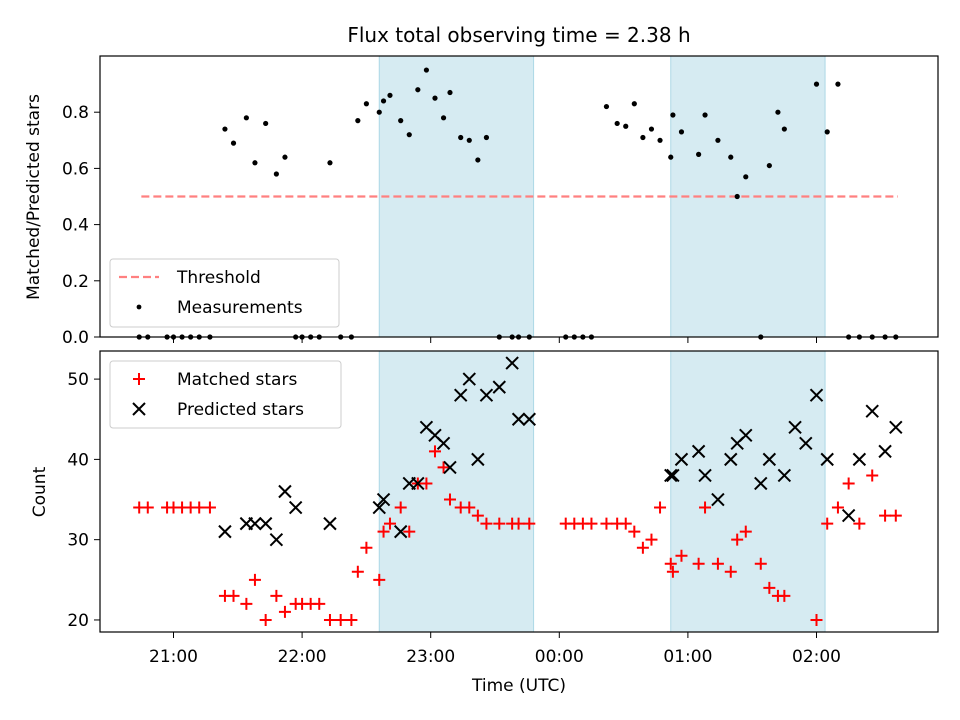  Describe the element at coordinates (78, 621) in the screenshot. I see `y-tick-label: 20` at that location.